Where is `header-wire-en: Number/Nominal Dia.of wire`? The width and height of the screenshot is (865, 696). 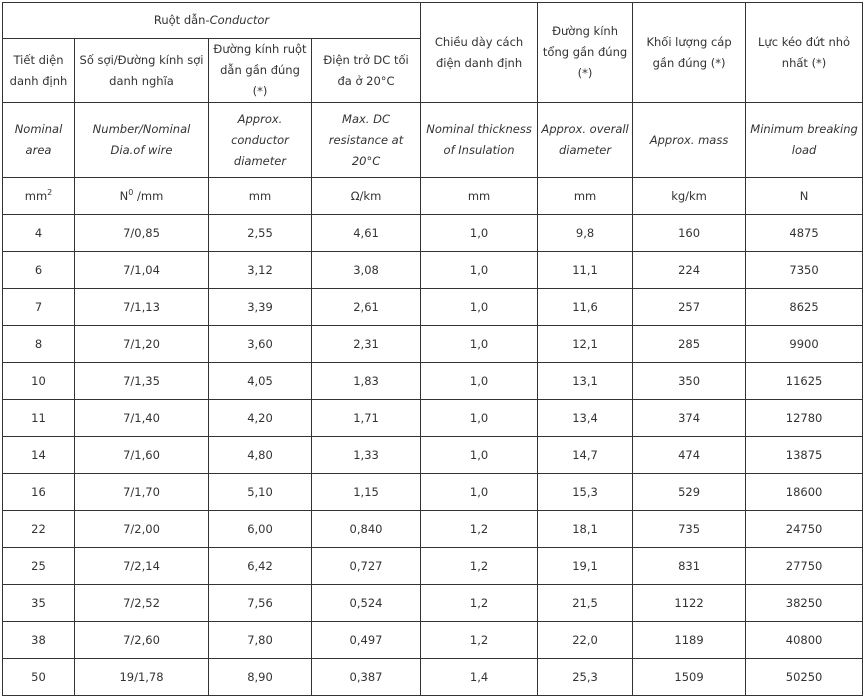
header-wire-en: Number/Nominal Dia.of wire is located at coordinates (141, 140).